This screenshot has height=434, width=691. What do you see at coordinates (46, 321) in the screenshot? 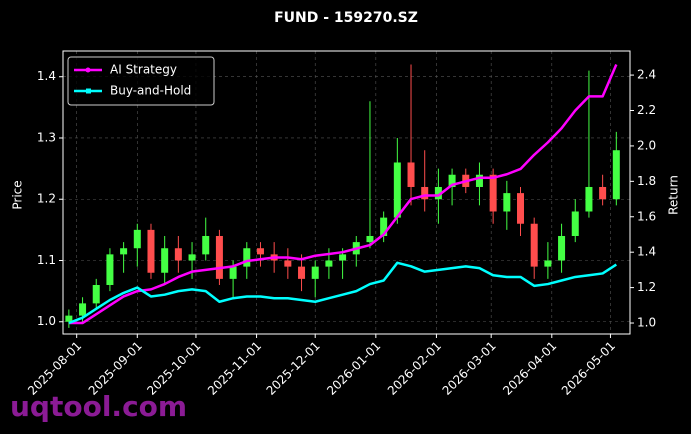
I see `y-tick-label: 1.0` at bounding box center [46, 321].